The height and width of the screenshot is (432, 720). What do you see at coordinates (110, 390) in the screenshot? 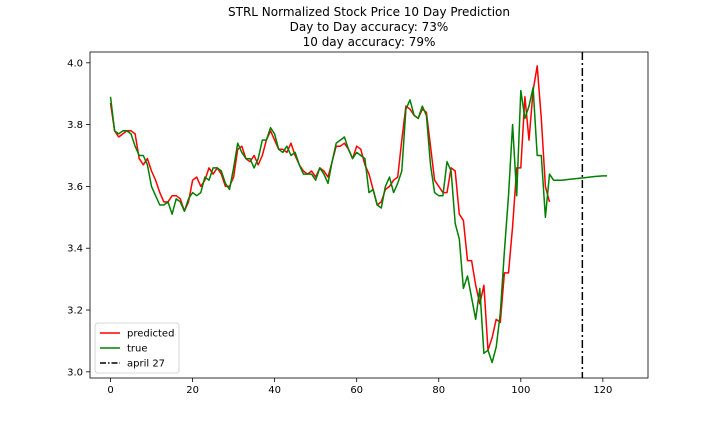
I see `x-tick-label: 0` at bounding box center [110, 390].